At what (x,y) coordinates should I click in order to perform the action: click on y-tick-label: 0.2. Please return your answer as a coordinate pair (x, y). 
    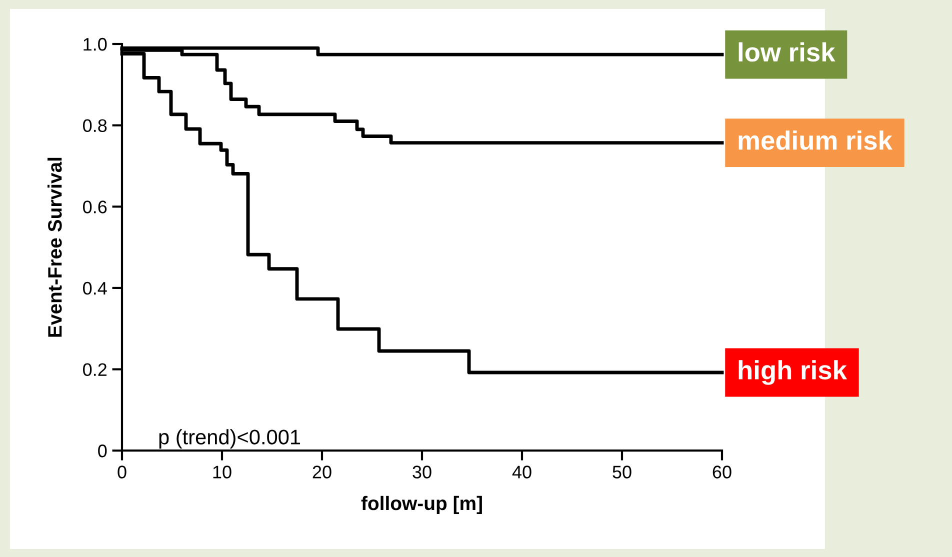
    Looking at the image, I should click on (95, 369).